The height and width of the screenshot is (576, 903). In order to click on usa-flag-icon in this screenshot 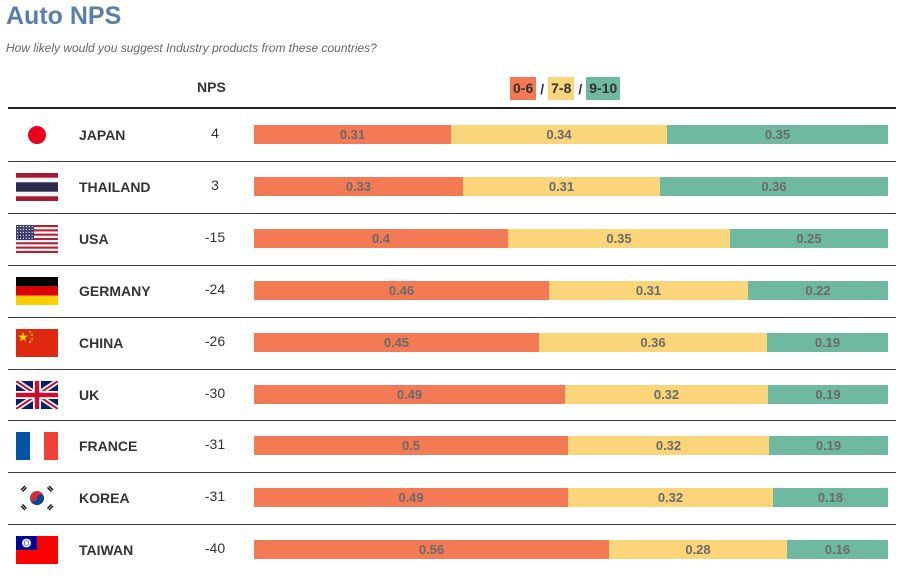, I will do `click(37, 238)`.